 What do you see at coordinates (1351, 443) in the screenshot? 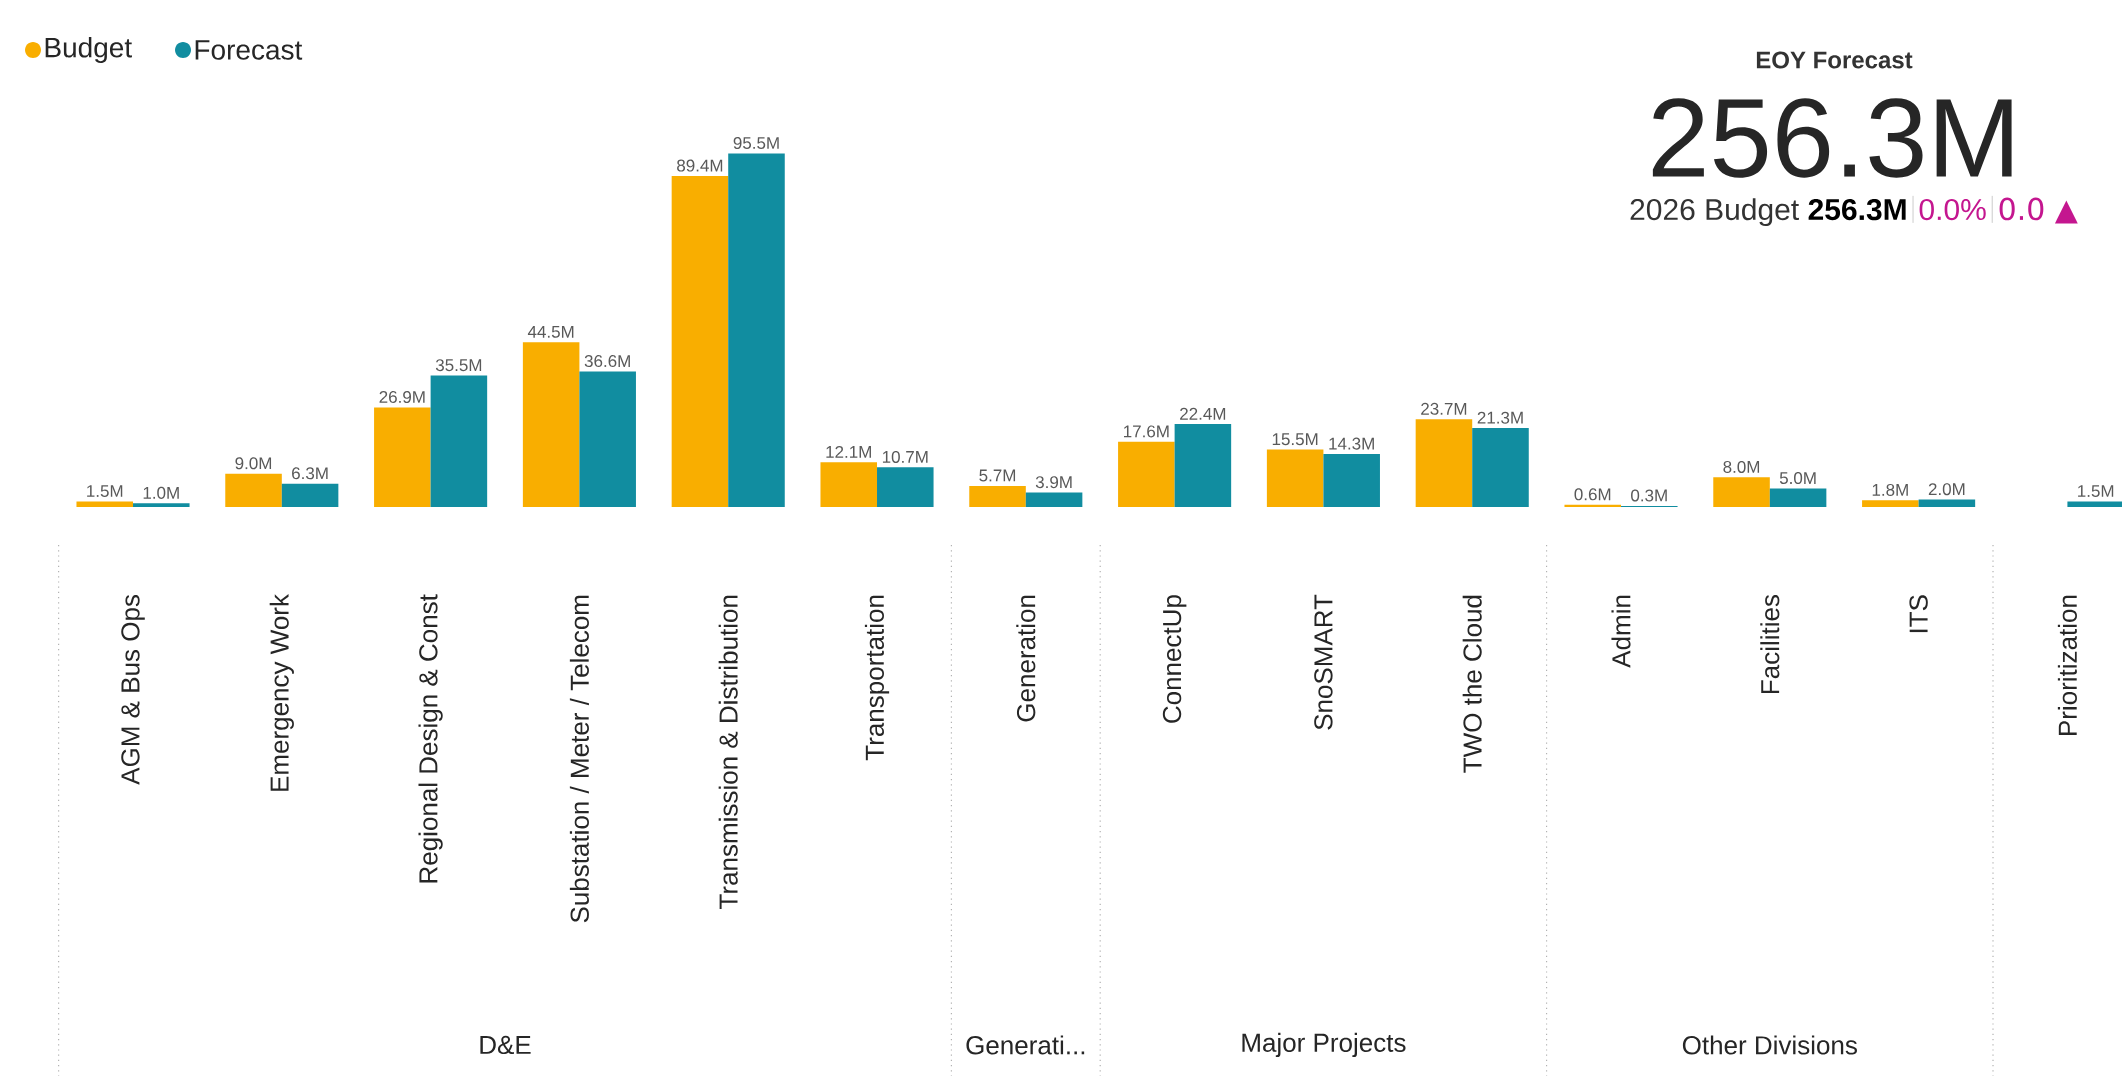
I see `data-label: 14.3M` at bounding box center [1351, 443].